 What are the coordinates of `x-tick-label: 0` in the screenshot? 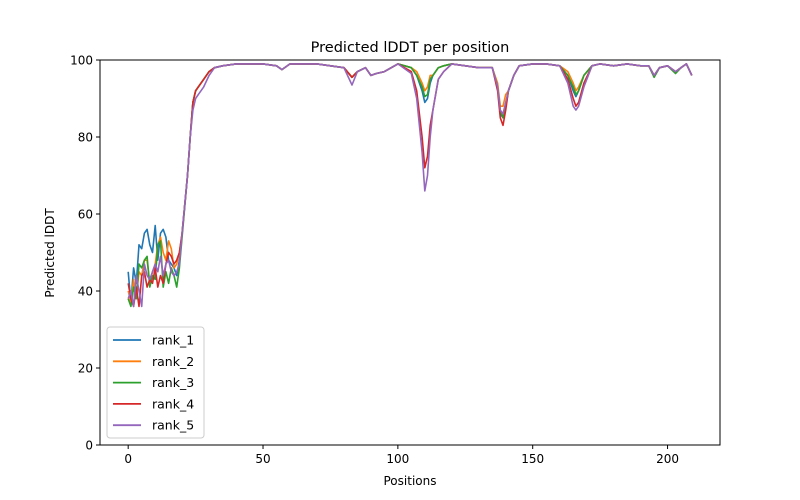 It's located at (128, 459).